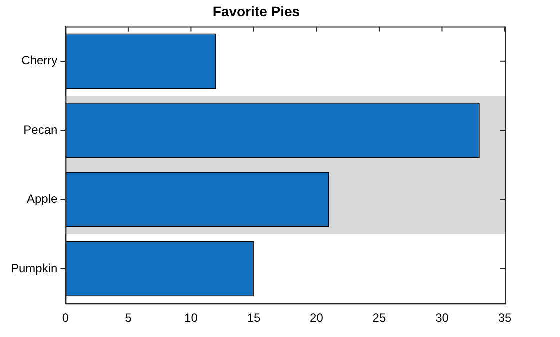  Describe the element at coordinates (128, 318) in the screenshot. I see `x-tick-label: 5` at that location.